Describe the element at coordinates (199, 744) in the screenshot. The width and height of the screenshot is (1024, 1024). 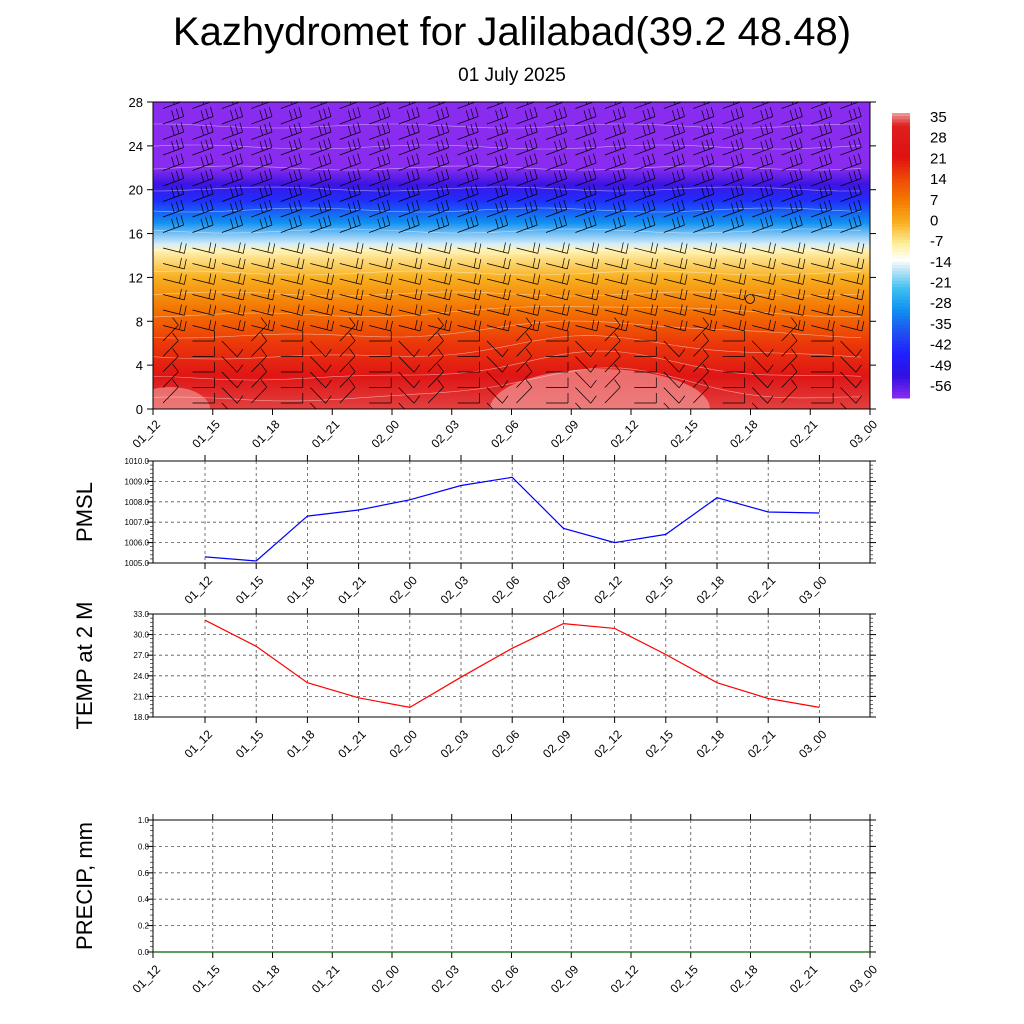
I see `x-tick-label: 01_12` at that location.